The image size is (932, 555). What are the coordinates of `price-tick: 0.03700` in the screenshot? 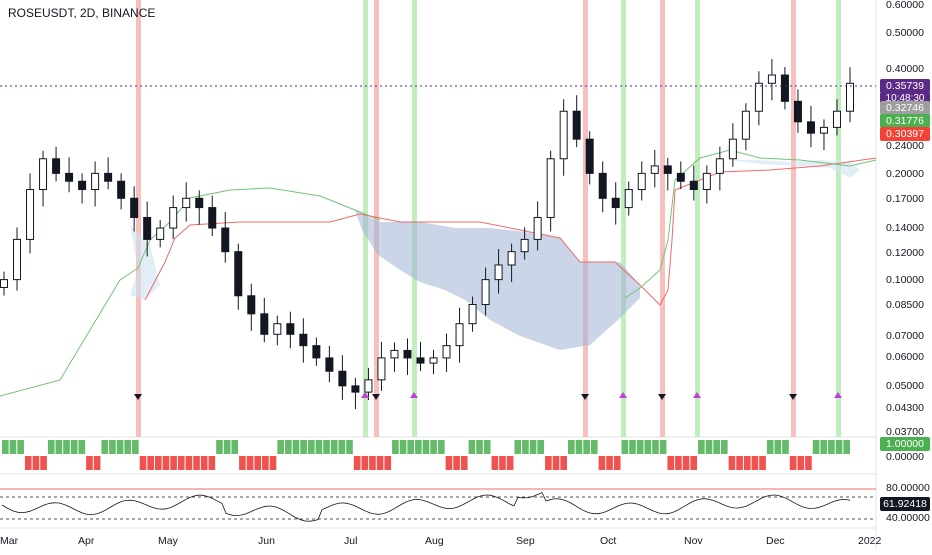 It's located at (905, 432).